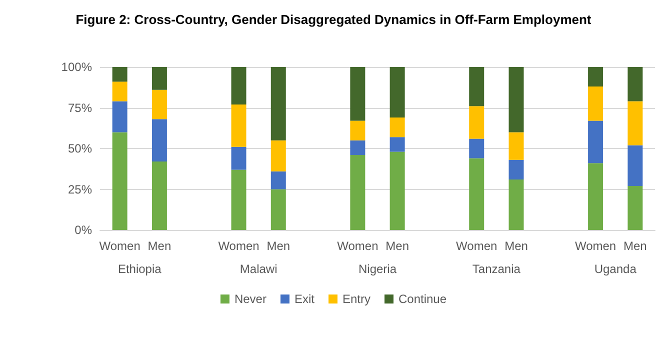 Image resolution: width=667 pixels, height=345 pixels. What do you see at coordinates (615, 269) in the screenshot?
I see `text: Uganda` at bounding box center [615, 269].